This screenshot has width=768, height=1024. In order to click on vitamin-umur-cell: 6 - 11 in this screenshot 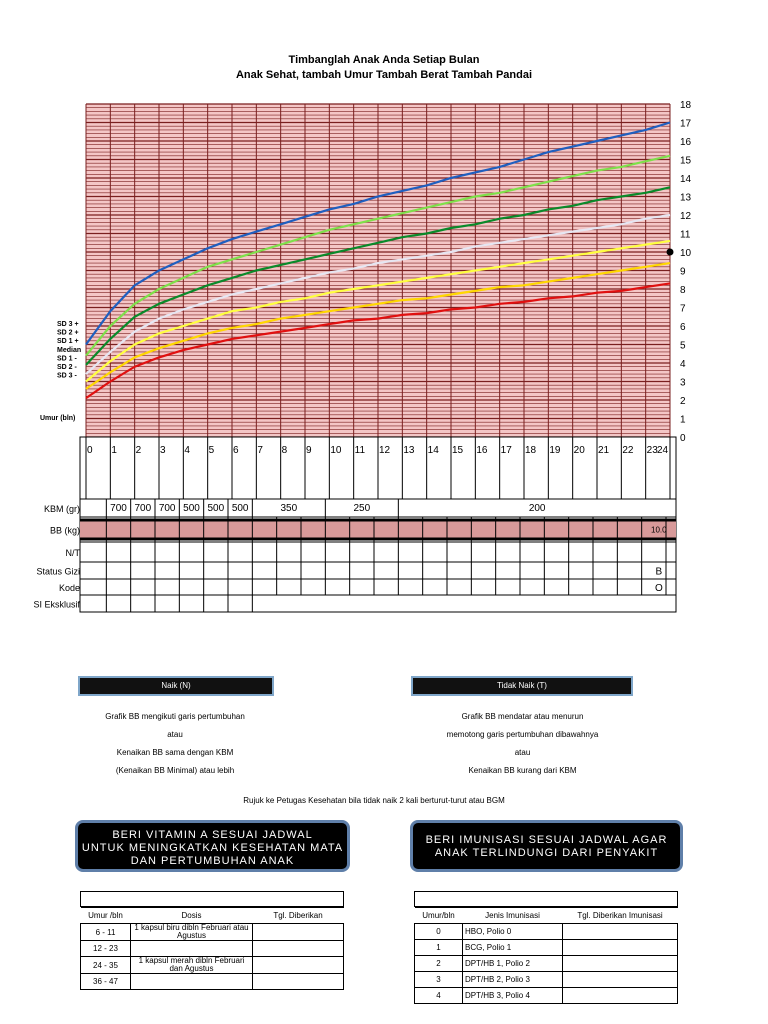, I will do `click(105, 932)`.